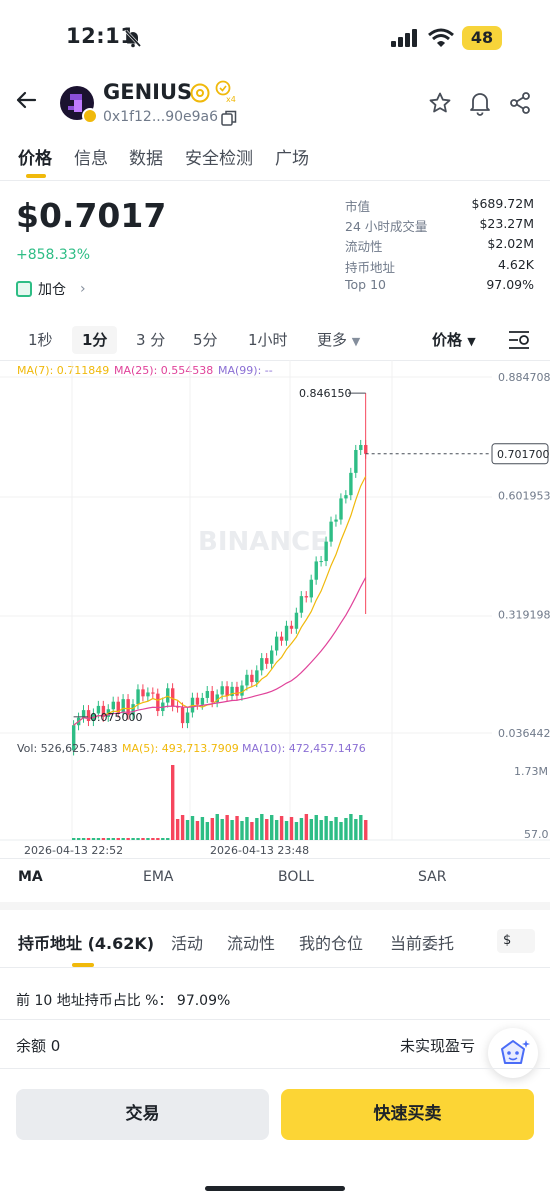 This screenshot has width=550, height=1200. What do you see at coordinates (73, 850) in the screenshot?
I see `x-axis-label: 2026-04-13 22:52` at bounding box center [73, 850].